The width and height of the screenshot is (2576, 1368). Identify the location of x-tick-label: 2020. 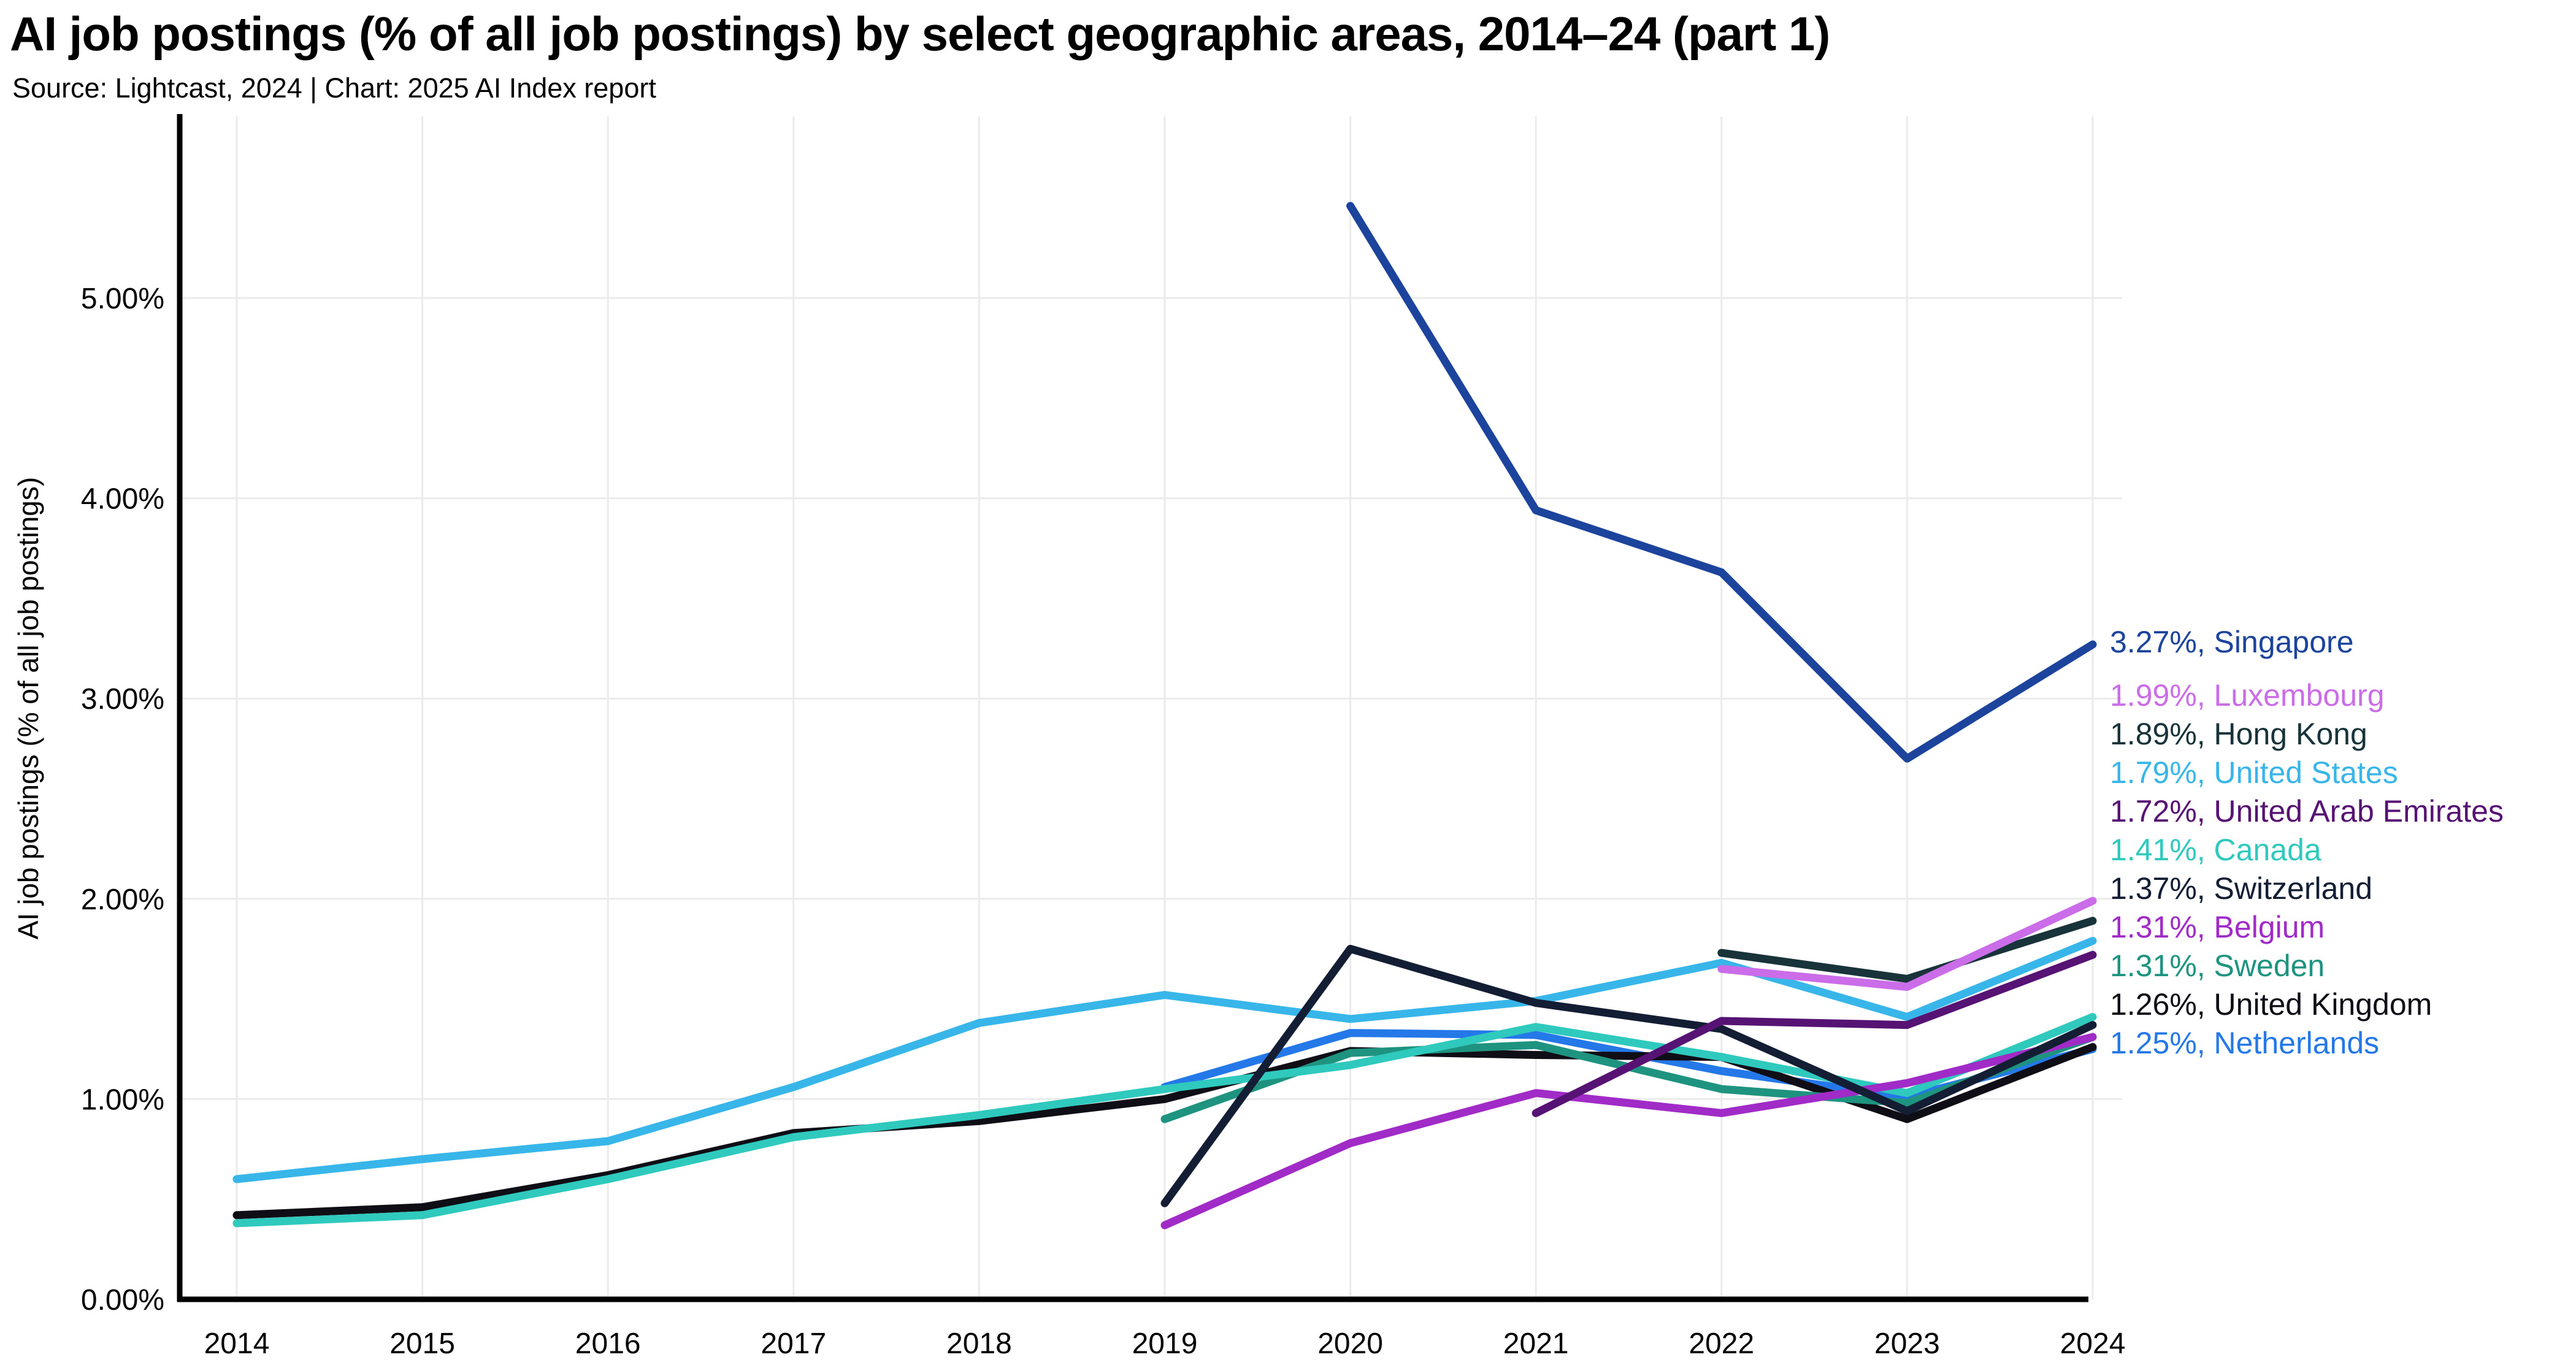
(1350, 1344).